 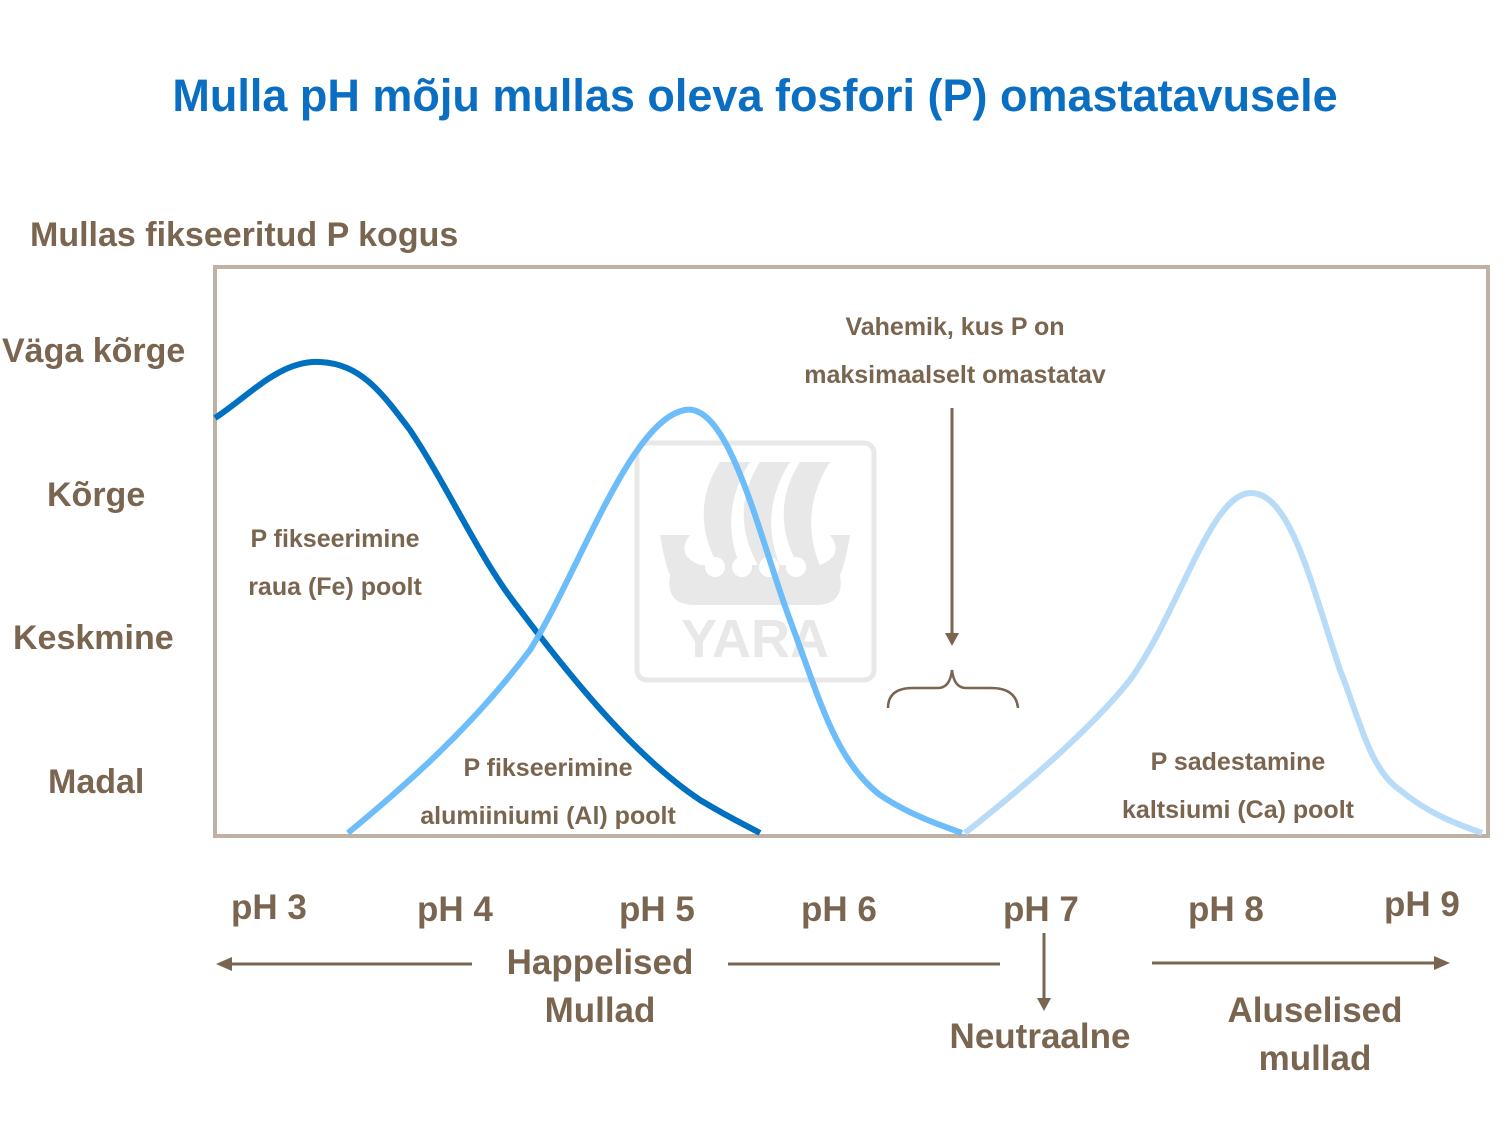 I want to click on tick-ph5: pH 5, so click(x=657, y=909).